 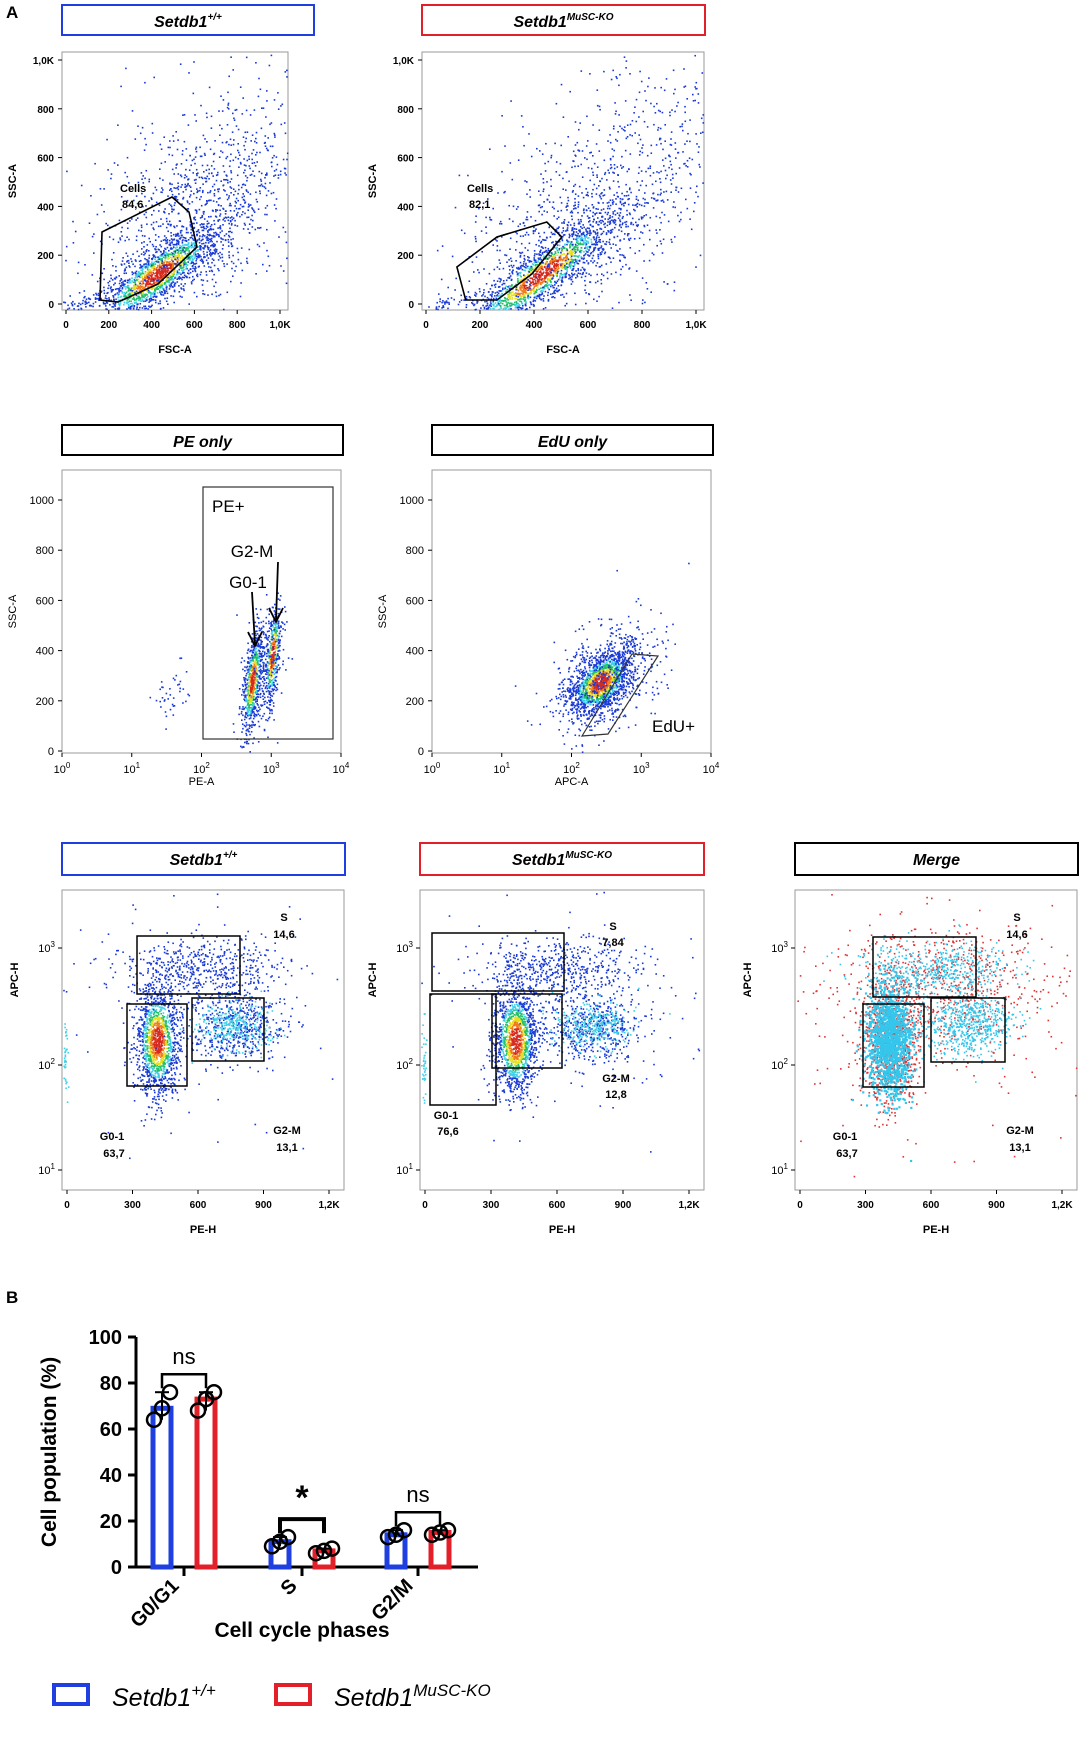 What do you see at coordinates (588, 325) in the screenshot?
I see `x-tick-label: 600` at bounding box center [588, 325].